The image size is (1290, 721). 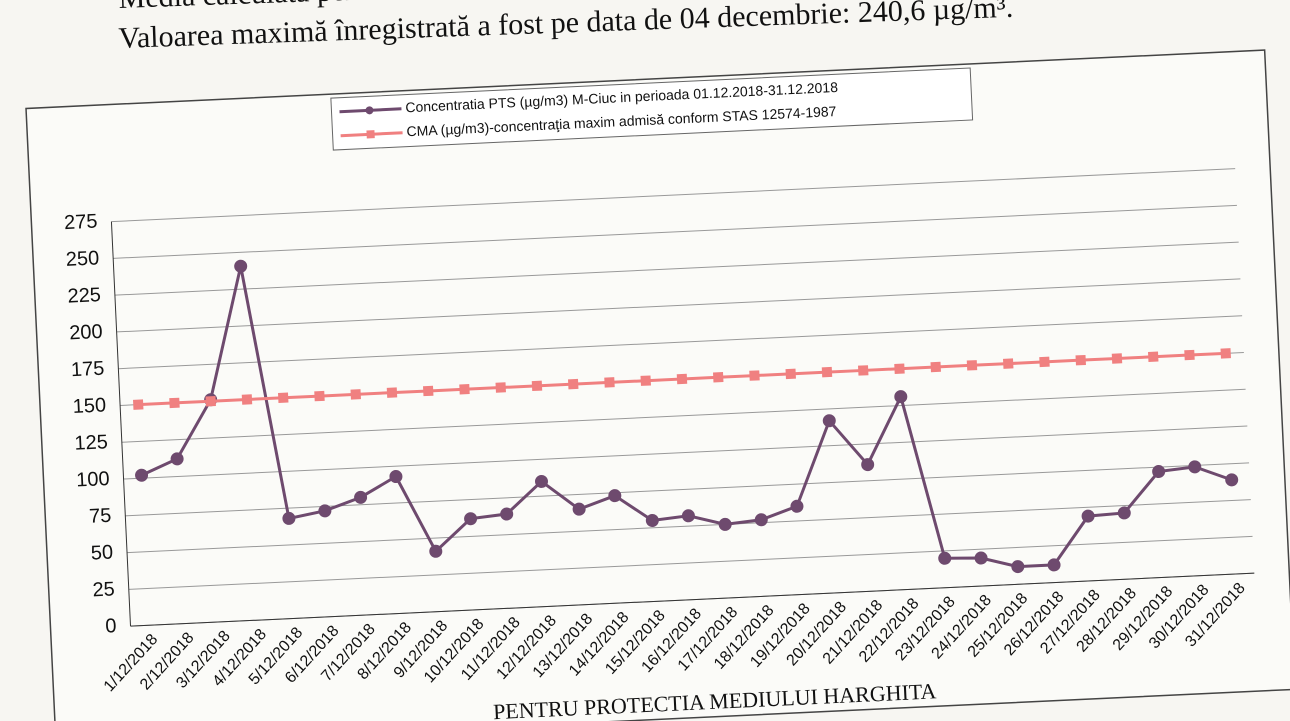 What do you see at coordinates (86, 333) in the screenshot?
I see `y-tick-label: 200` at bounding box center [86, 333].